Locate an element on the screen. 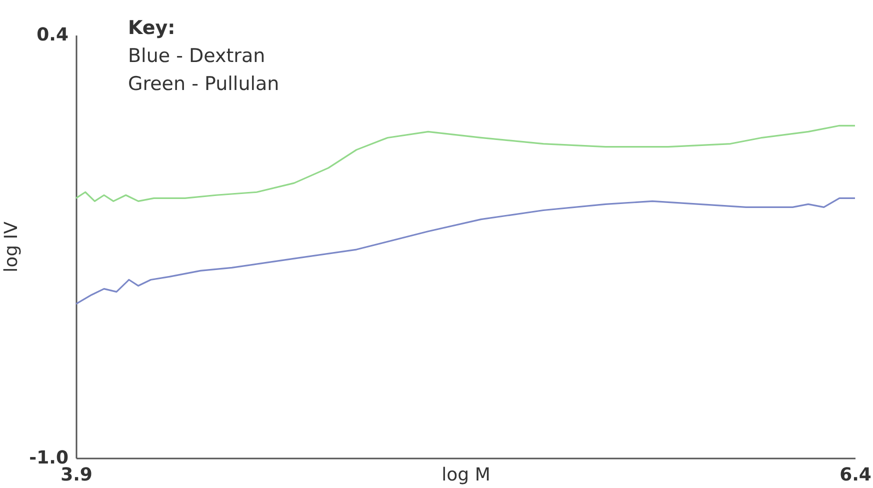 The width and height of the screenshot is (873, 488). y-axis-title: log IV is located at coordinates (11, 246).